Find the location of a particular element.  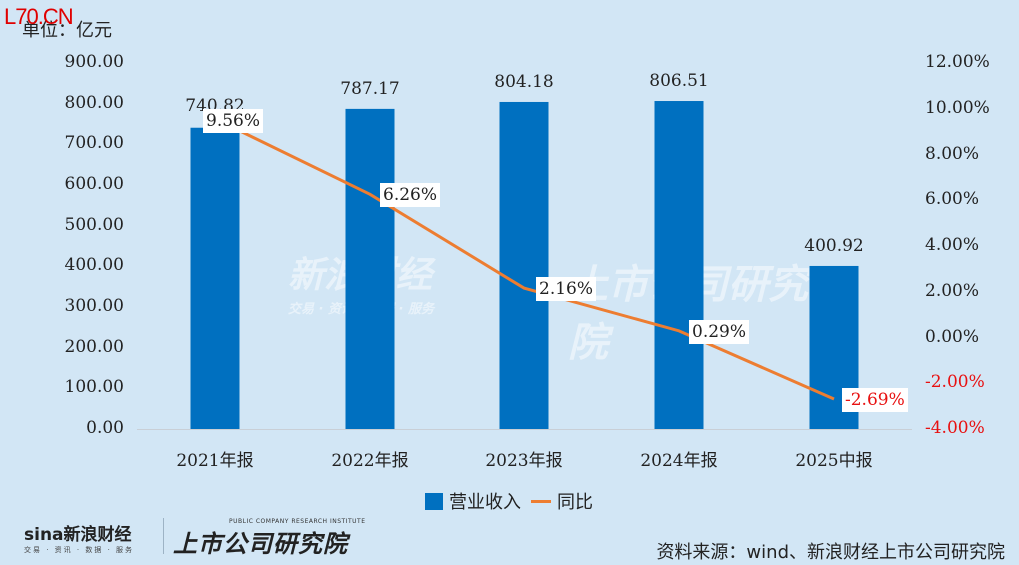

line-value-label: 6.26% is located at coordinates (410, 195).